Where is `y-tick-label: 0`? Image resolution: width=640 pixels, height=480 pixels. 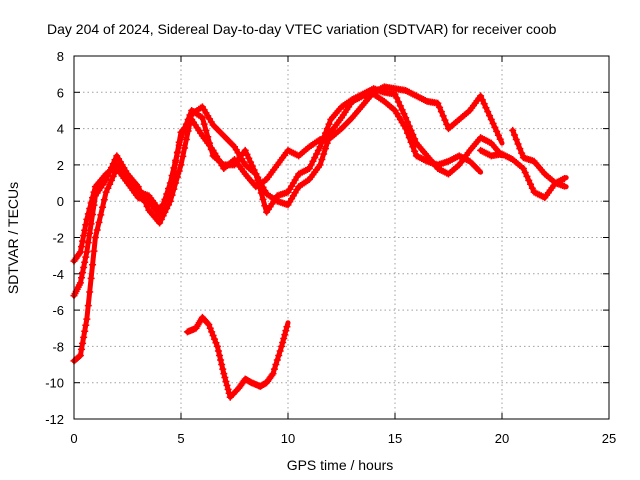
y-tick-label: 0 is located at coordinates (60, 201).